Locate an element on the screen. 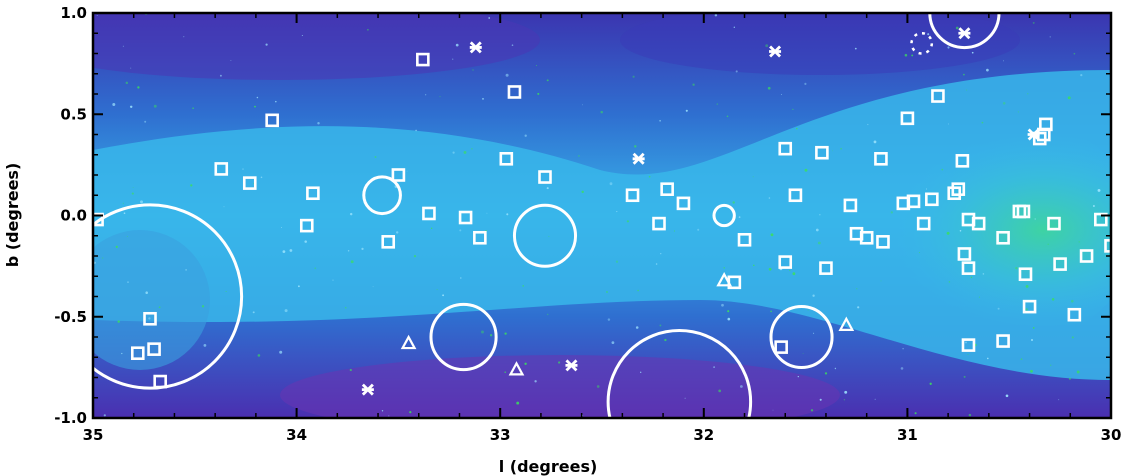  y-tick-label: 1.0 is located at coordinates (73, 13).